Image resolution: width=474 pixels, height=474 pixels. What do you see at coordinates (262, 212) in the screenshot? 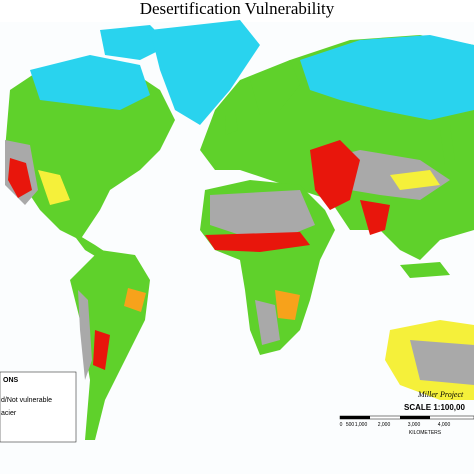
I see `sahara` at bounding box center [262, 212].